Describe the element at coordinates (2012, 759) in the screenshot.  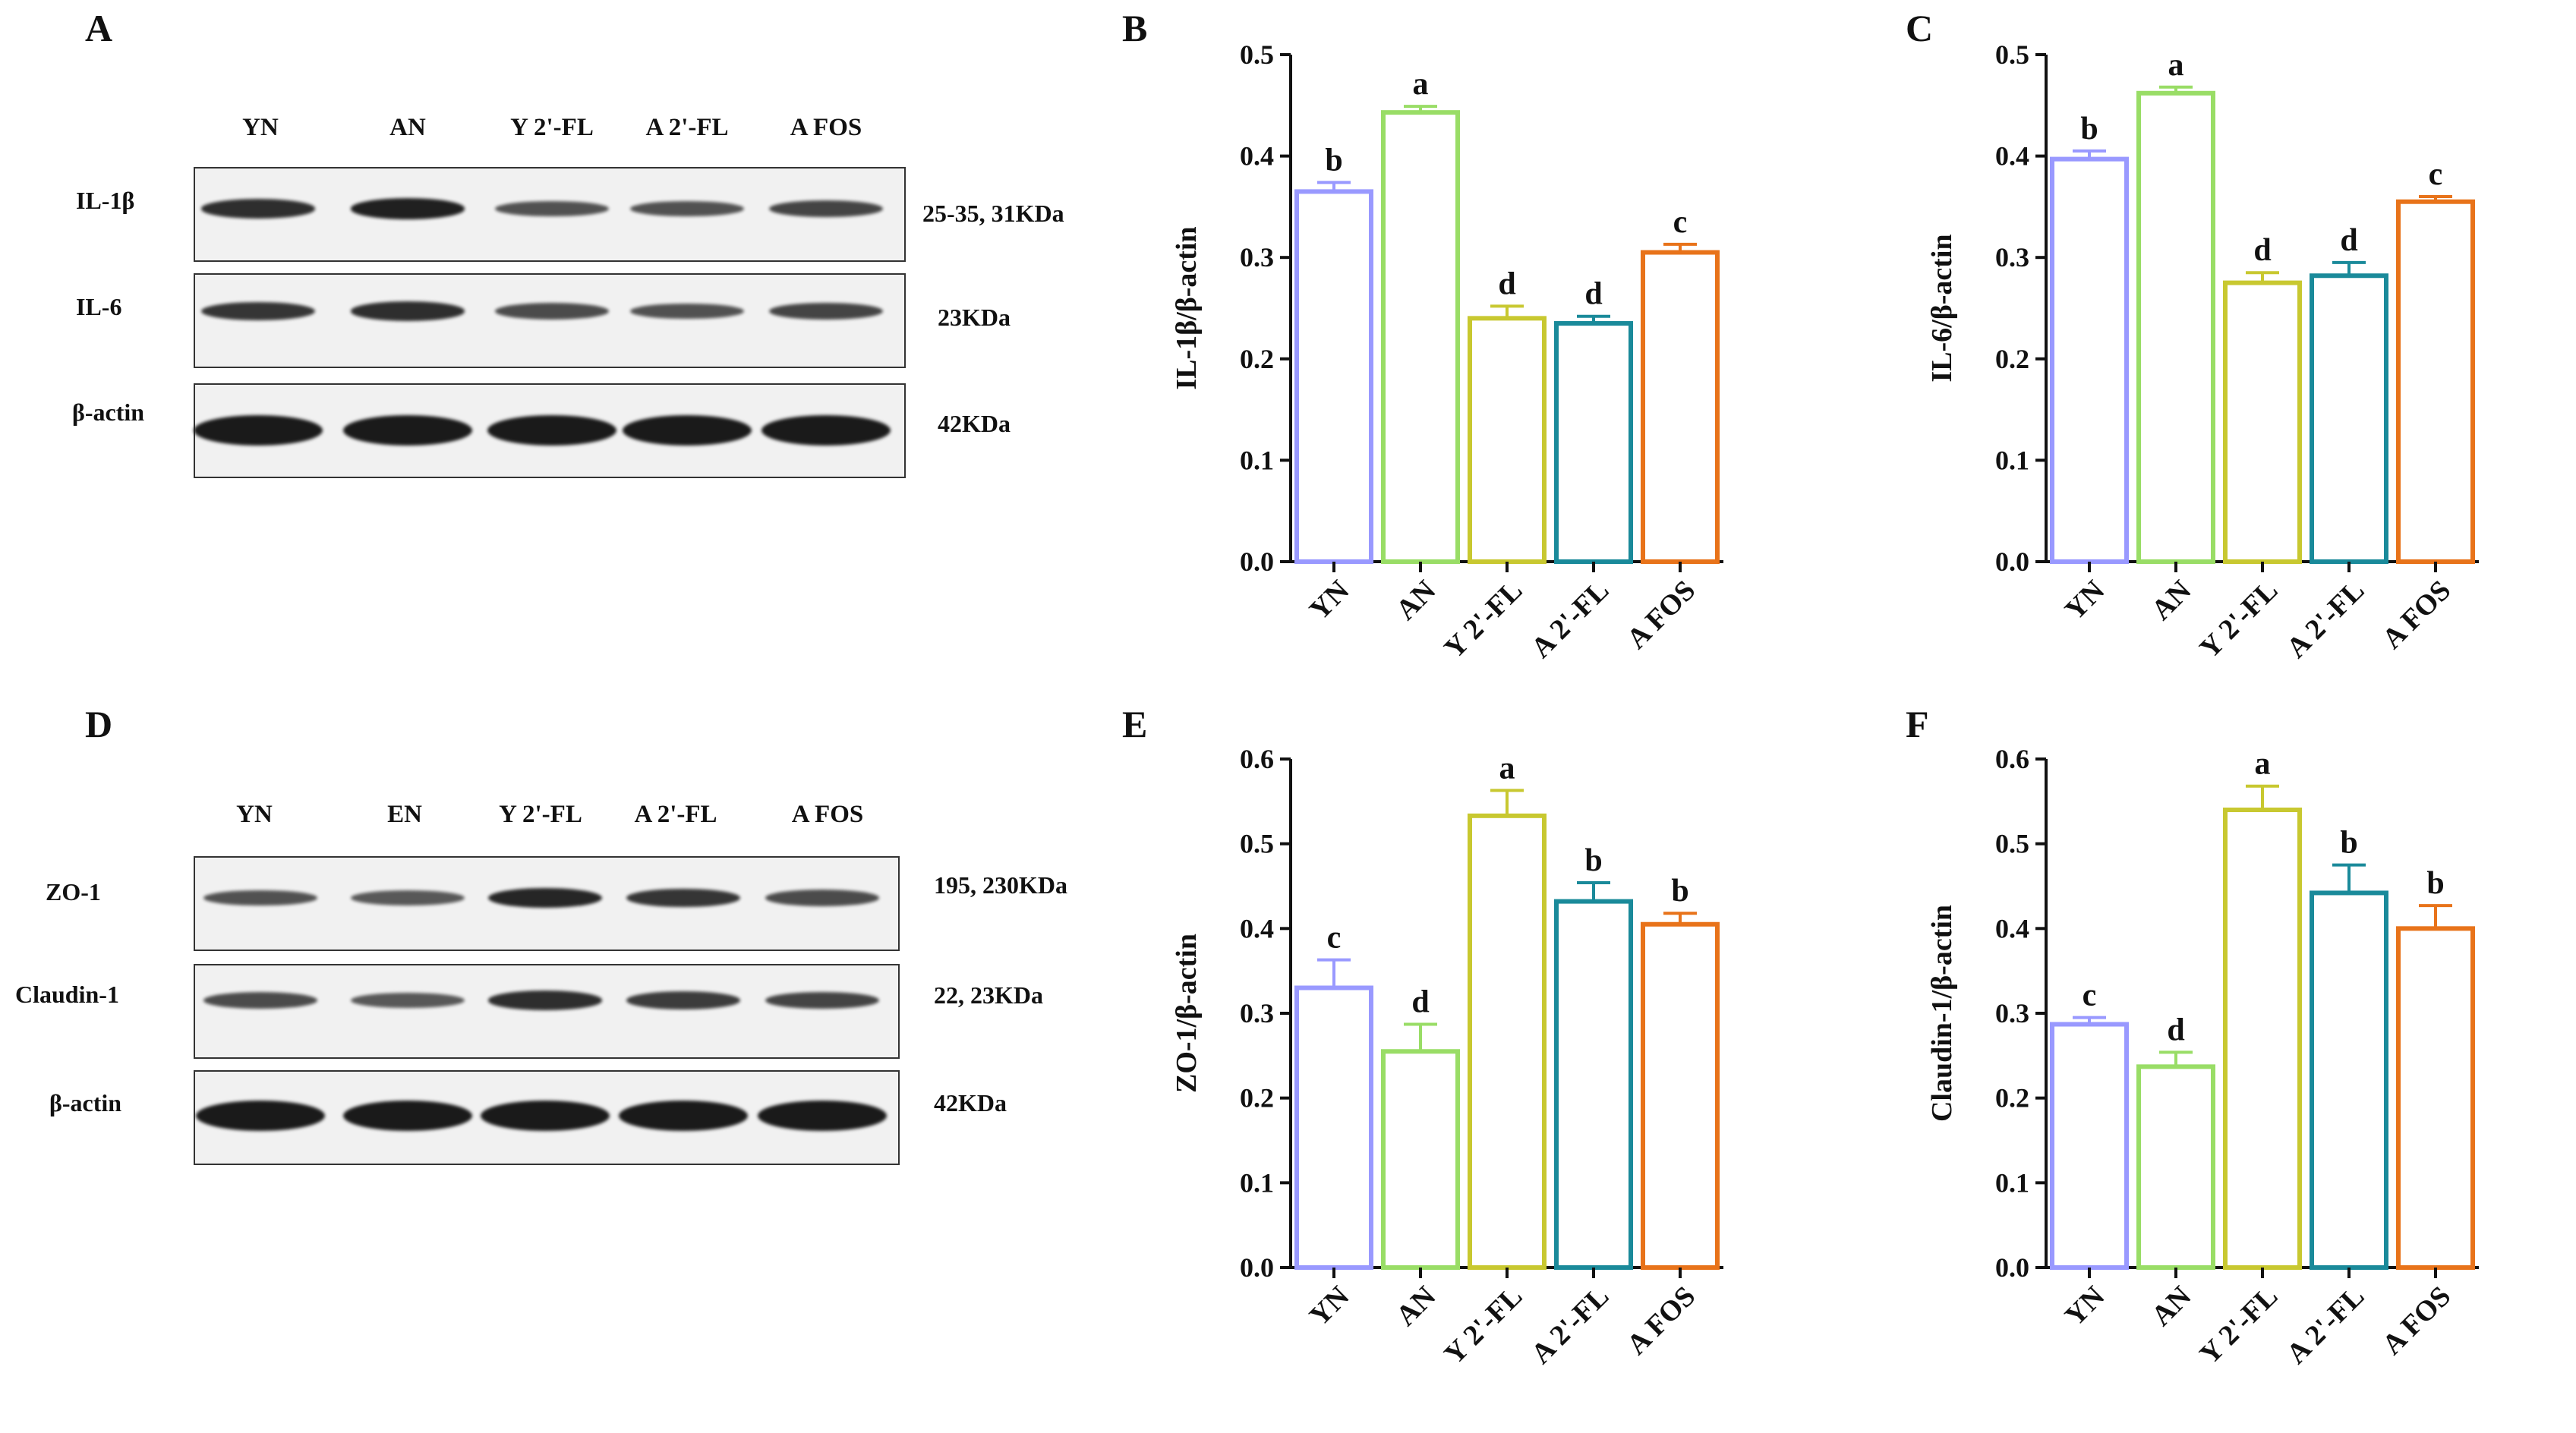
I see `y-tick-label: 0.6` at that location.